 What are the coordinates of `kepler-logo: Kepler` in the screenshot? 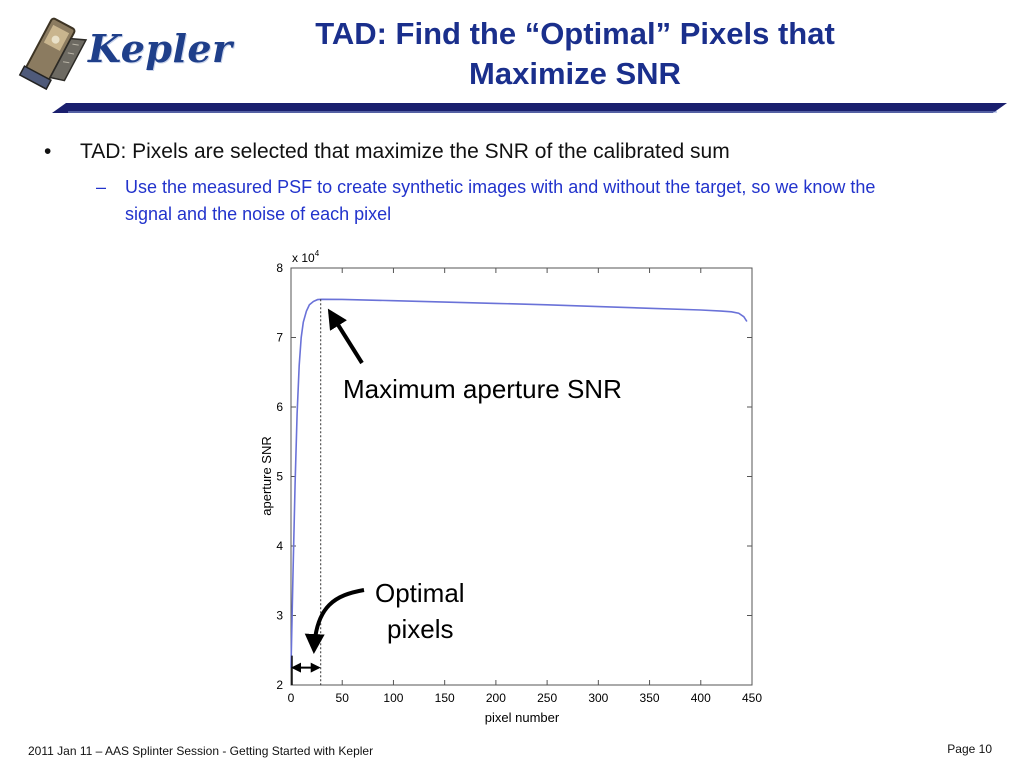 It's located at (120, 56).